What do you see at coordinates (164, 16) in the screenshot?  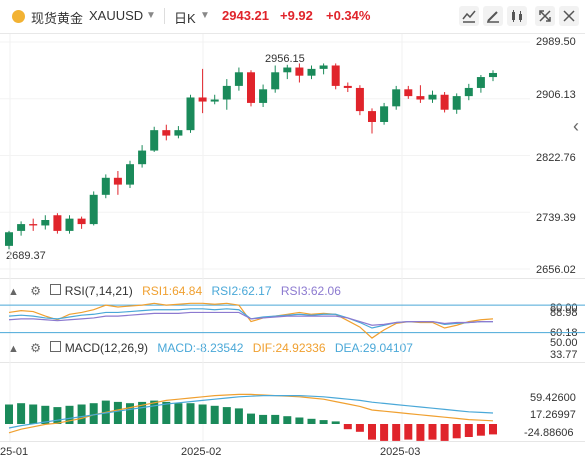 I see `toolbar-divider` at bounding box center [164, 16].